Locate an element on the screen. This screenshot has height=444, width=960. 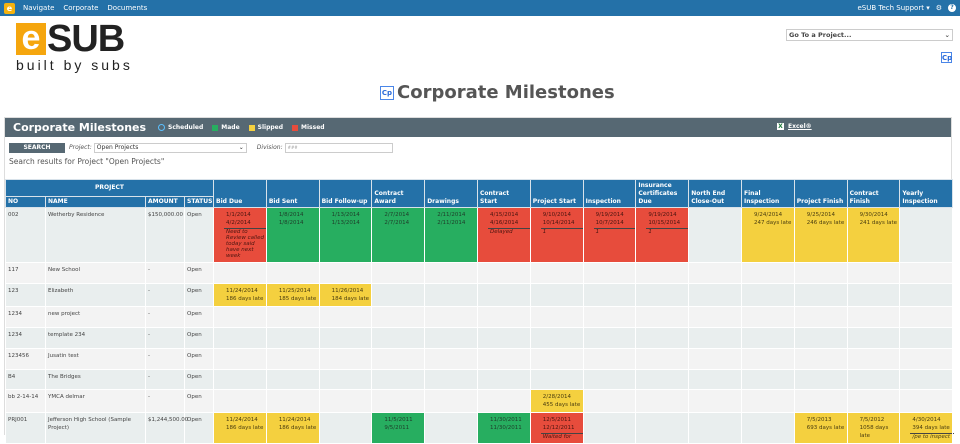
go-to-project-select: Go To a Project... ⌄ is located at coordinates (869, 35).